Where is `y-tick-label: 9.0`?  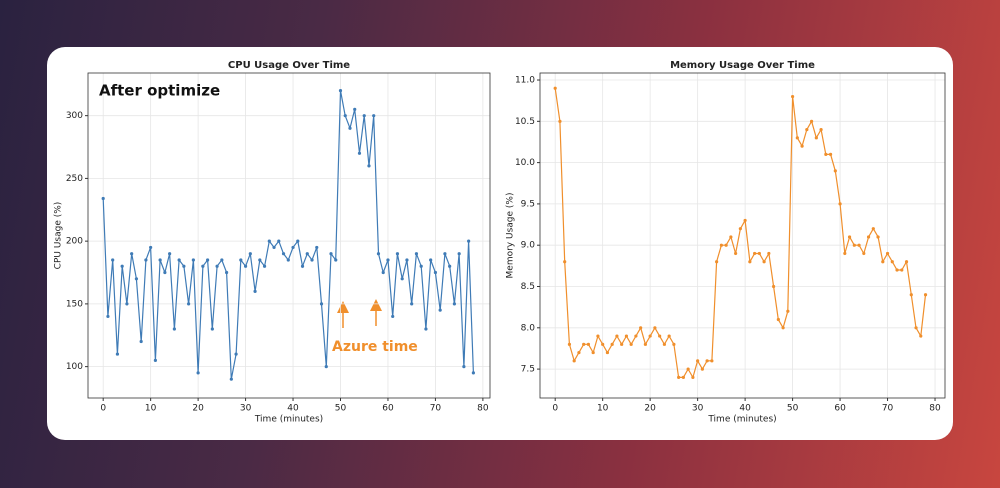
y-tick-label: 9.0 is located at coordinates (528, 246).